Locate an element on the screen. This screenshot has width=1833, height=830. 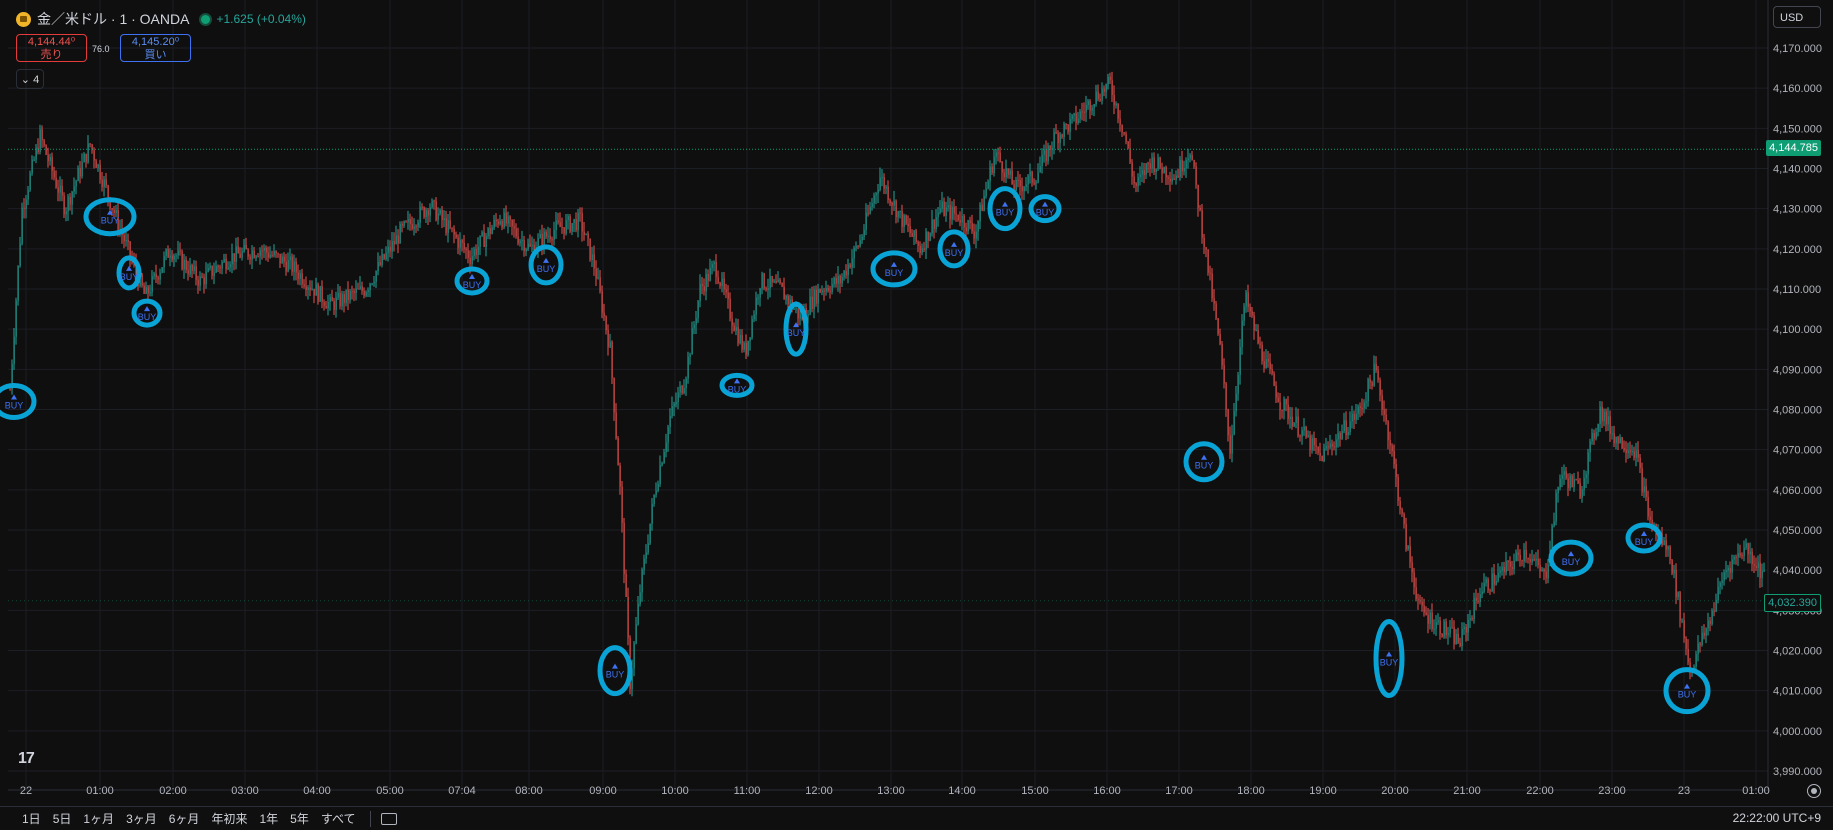
currency-select: USD is located at coordinates (1797, 17).